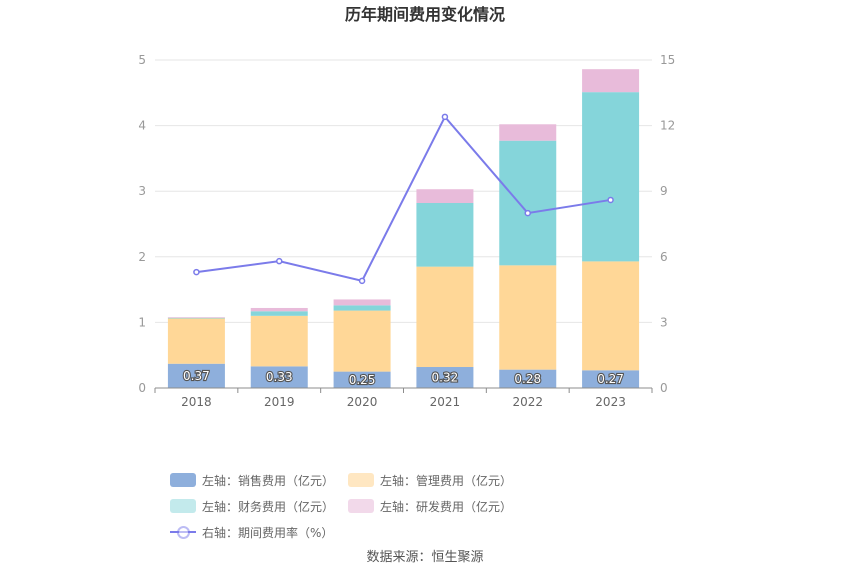 Image resolution: width=850 pixels, height=575 pixels. Describe the element at coordinates (183, 532) in the screenshot. I see `legend-line-icon` at that location.